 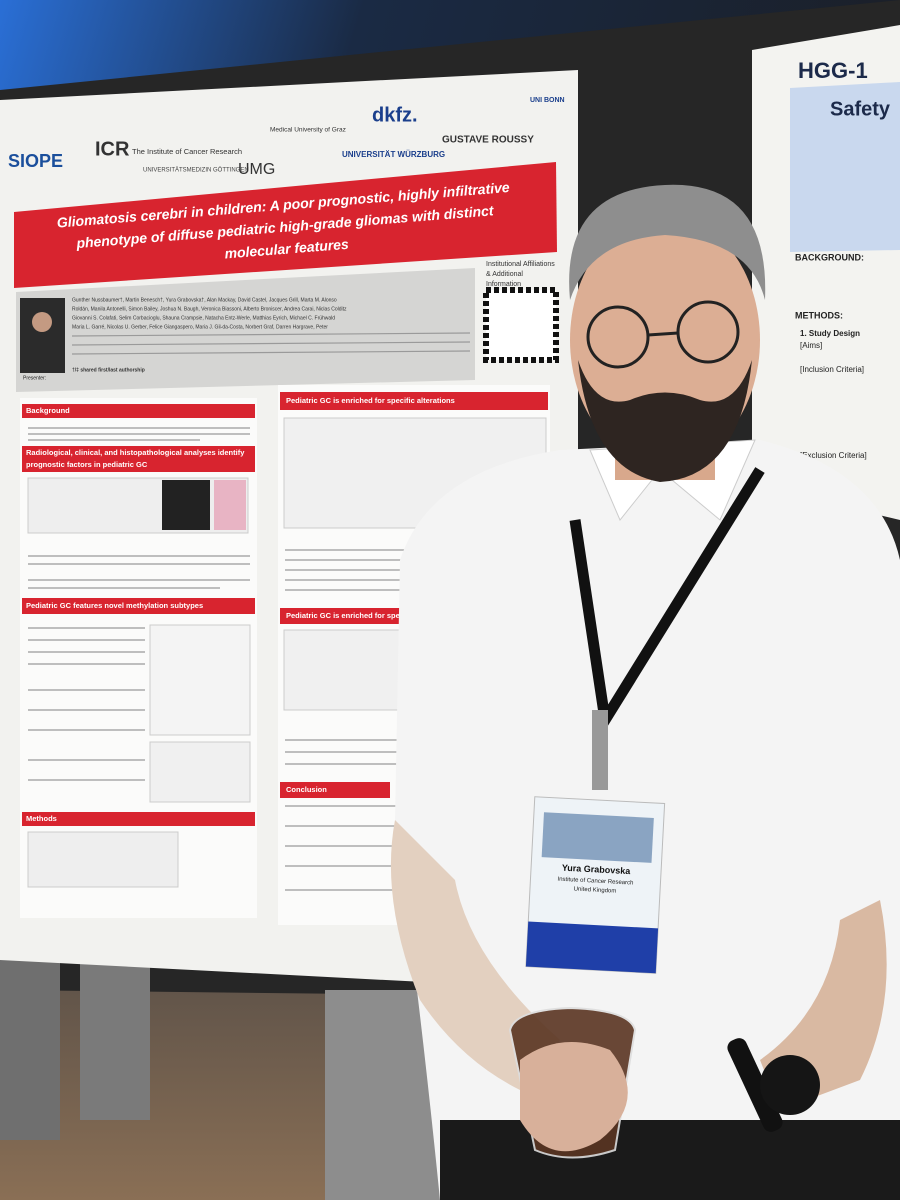 I want to click on right-poster-title: HGG-1, so click(x=833, y=70).